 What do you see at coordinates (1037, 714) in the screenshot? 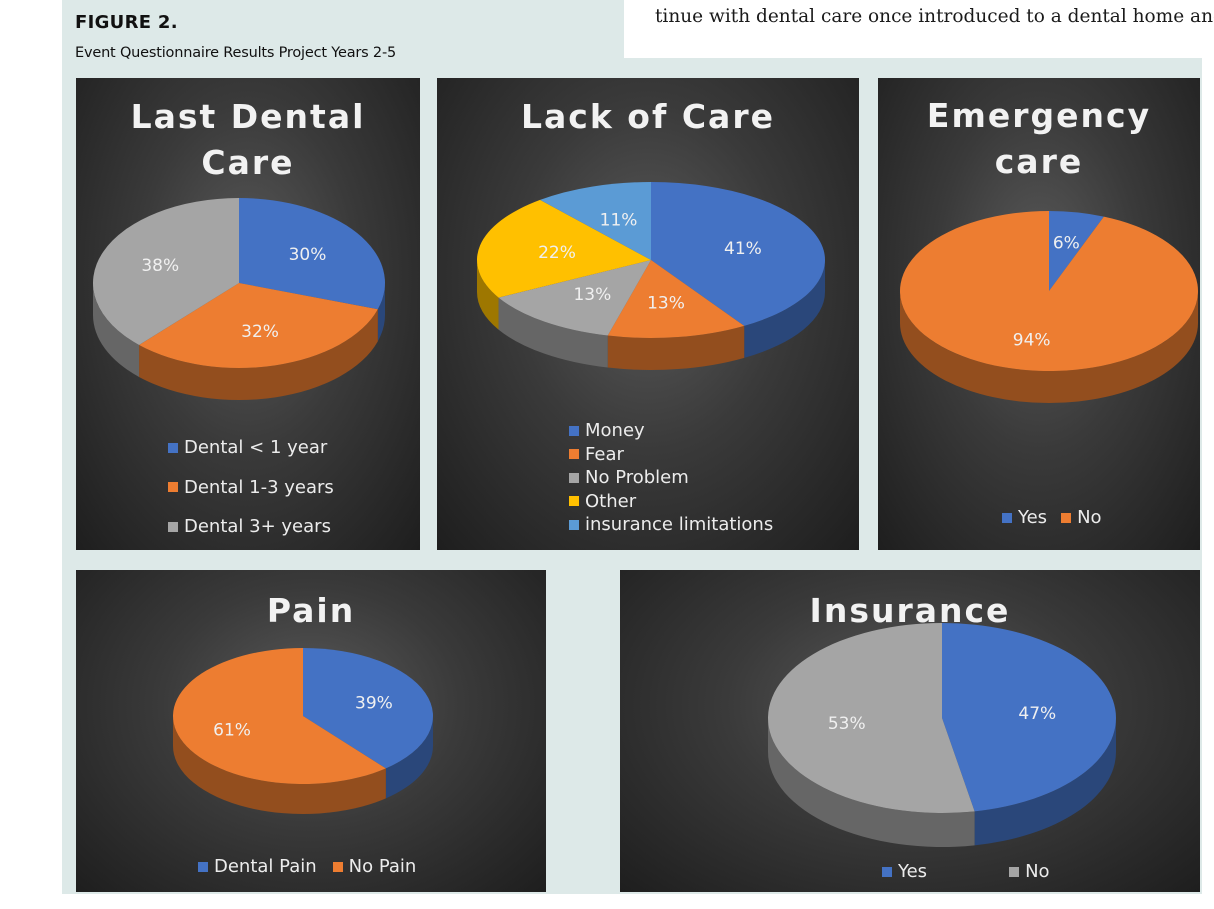
I see `data-label: 47%` at bounding box center [1037, 714].